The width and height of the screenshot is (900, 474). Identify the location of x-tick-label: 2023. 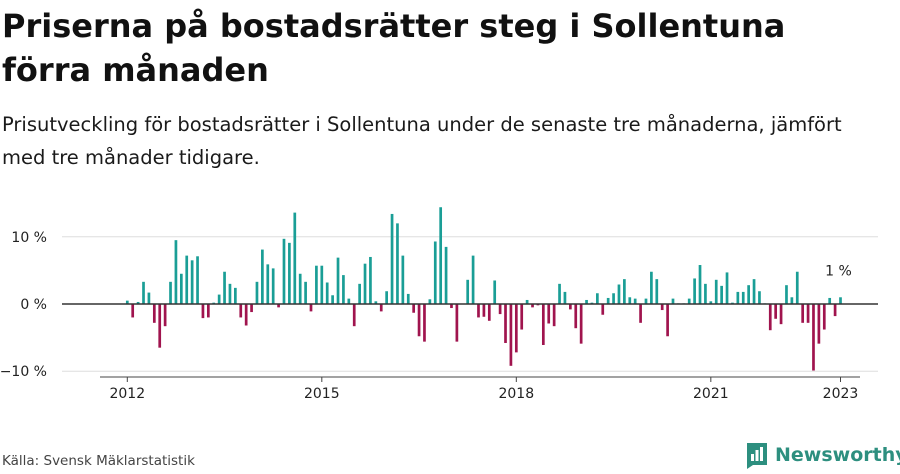
(841, 394).